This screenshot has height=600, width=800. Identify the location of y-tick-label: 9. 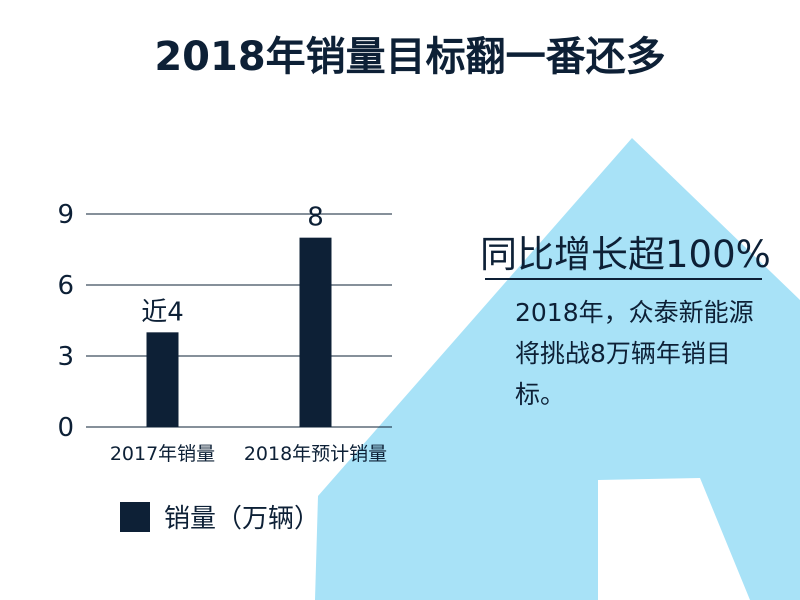
(65, 215).